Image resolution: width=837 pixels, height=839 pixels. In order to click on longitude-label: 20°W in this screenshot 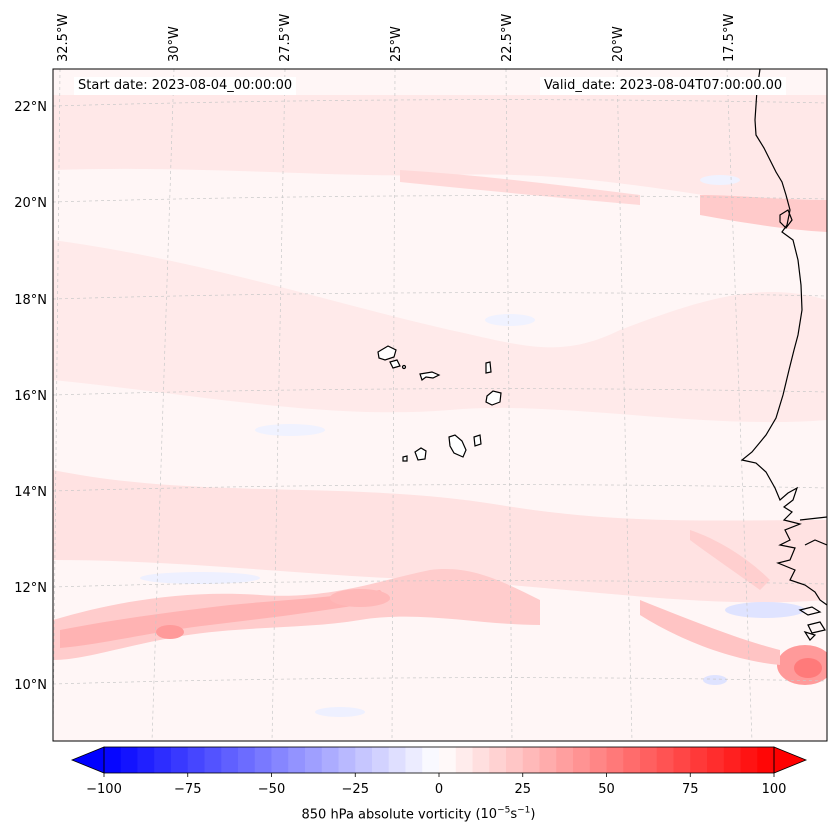, I will do `click(618, 44)`.